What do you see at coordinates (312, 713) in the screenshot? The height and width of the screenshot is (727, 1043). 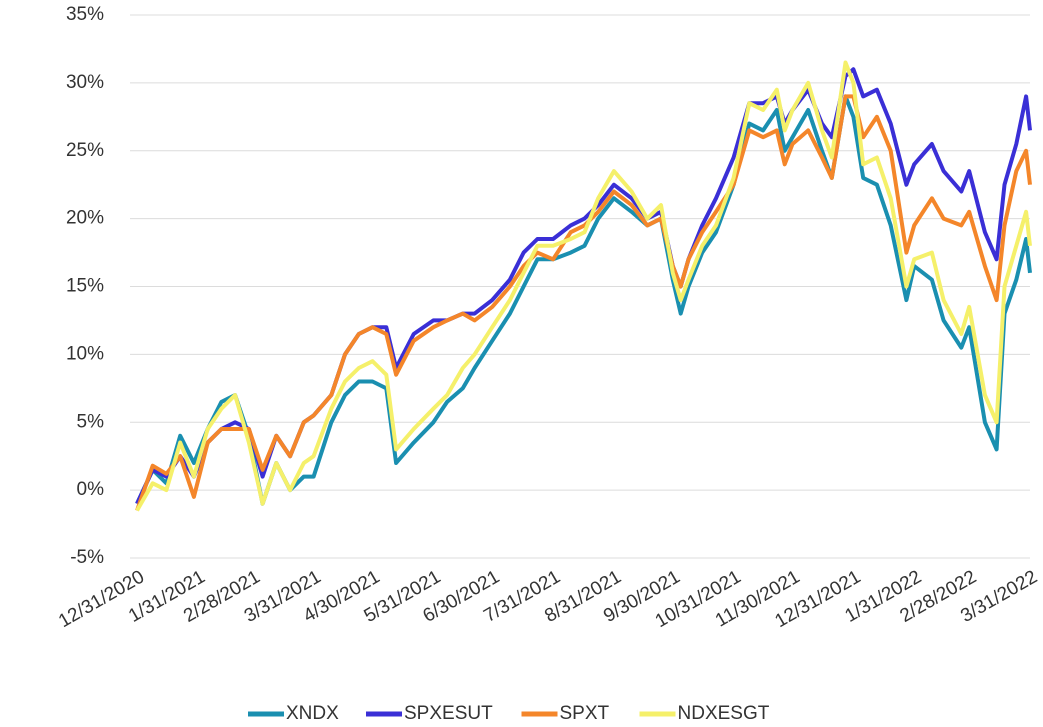 I see `legend-label: XNDX` at bounding box center [312, 713].